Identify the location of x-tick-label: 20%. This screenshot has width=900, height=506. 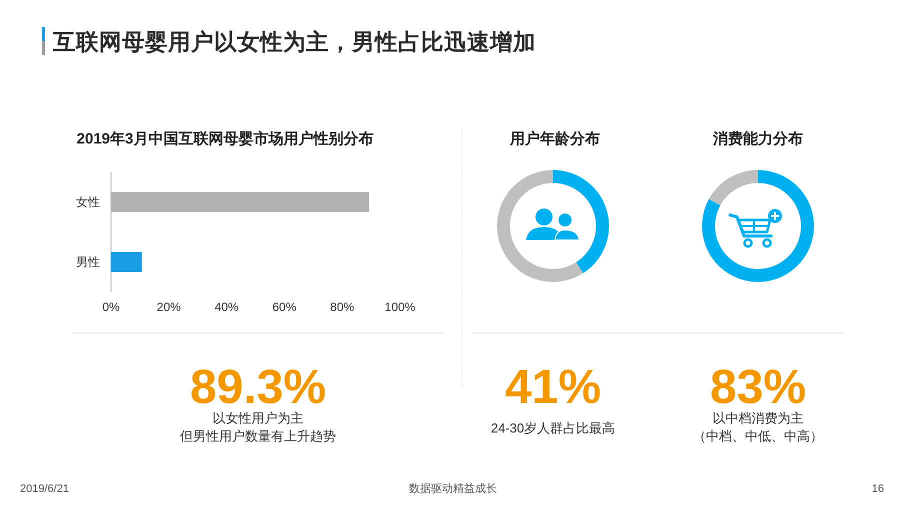
(169, 307).